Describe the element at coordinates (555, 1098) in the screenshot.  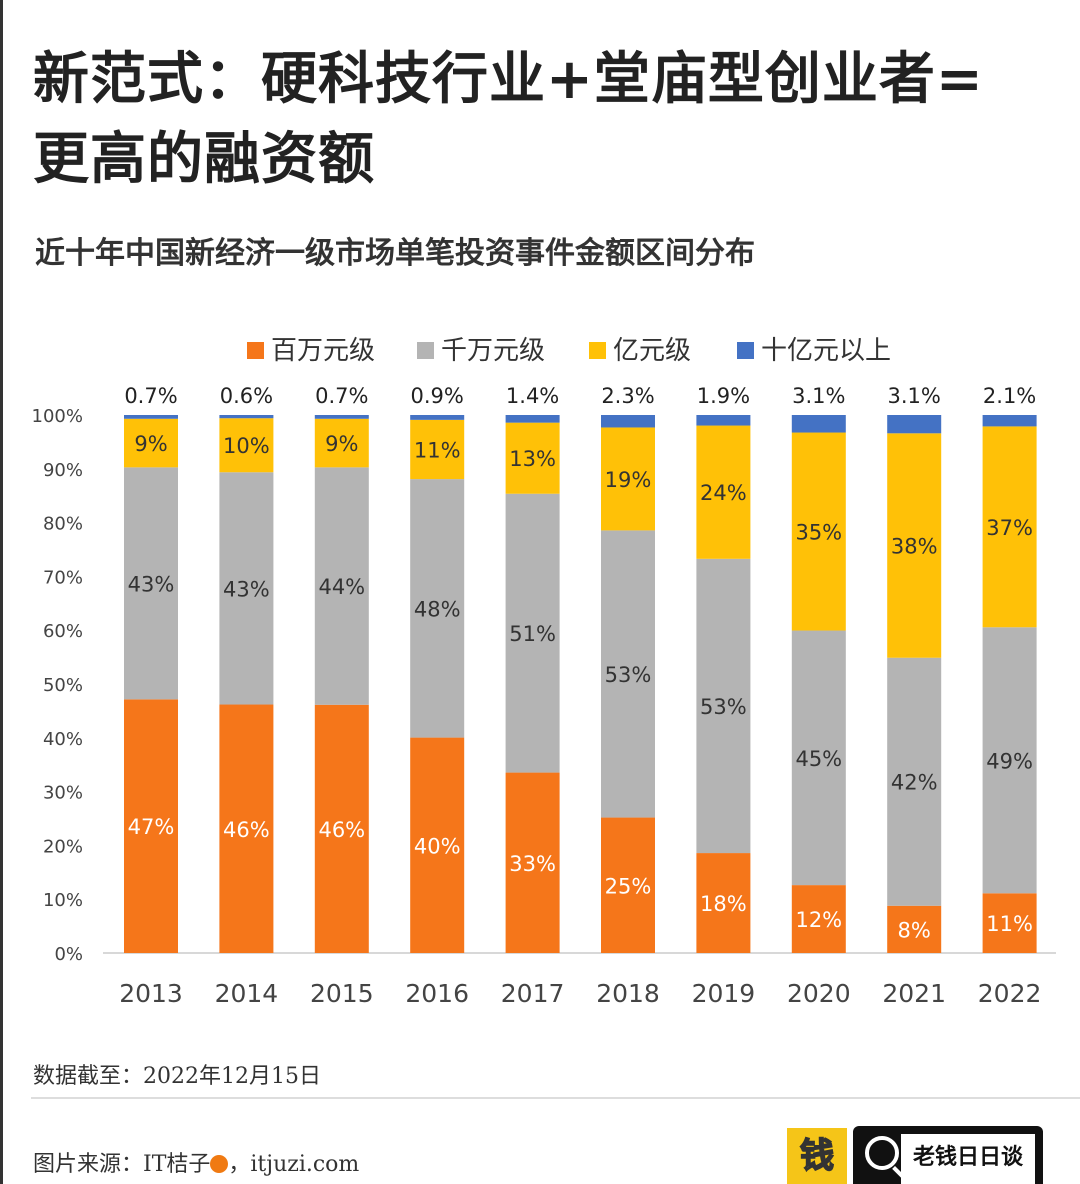
I see `divider` at that location.